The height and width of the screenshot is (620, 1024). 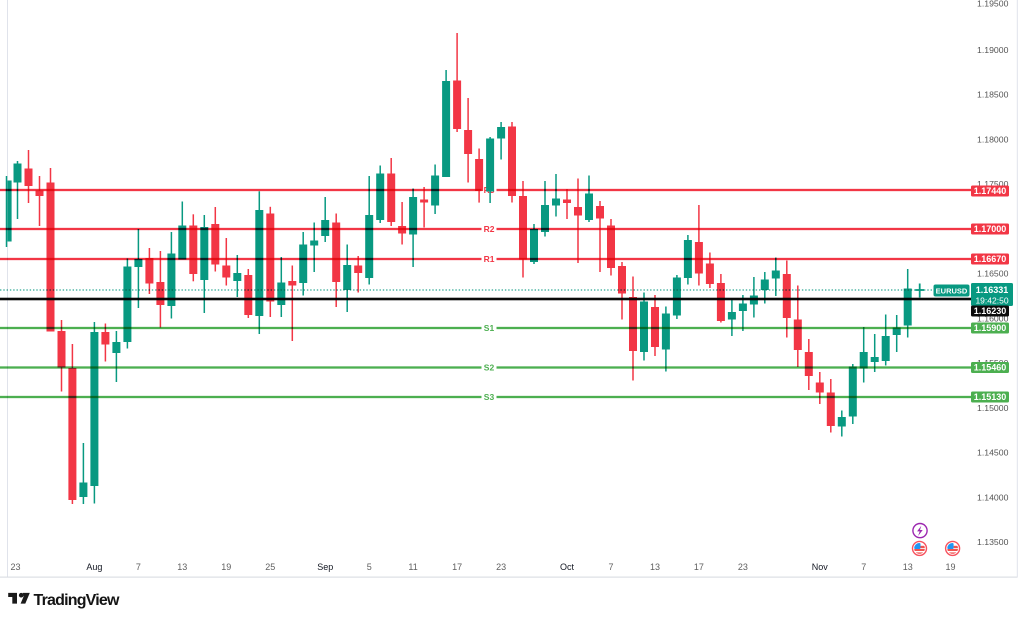 What do you see at coordinates (993, 498) in the screenshot?
I see `svg-text: 1.14000` at bounding box center [993, 498].